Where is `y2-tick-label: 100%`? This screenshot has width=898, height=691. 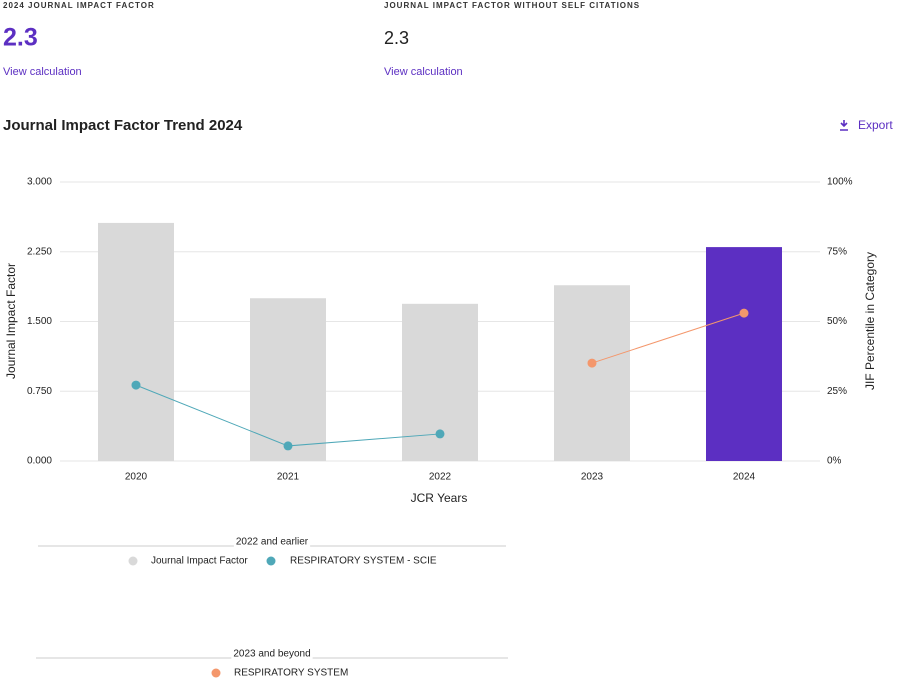
y2-tick-label: 100% is located at coordinates (840, 182).